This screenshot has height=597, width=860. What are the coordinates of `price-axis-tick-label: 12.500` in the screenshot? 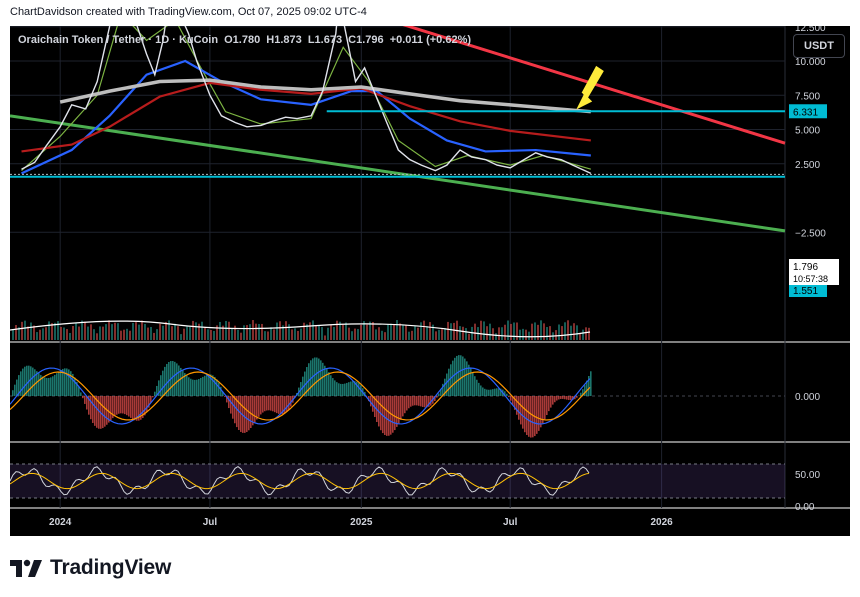 It's located at (810, 30).